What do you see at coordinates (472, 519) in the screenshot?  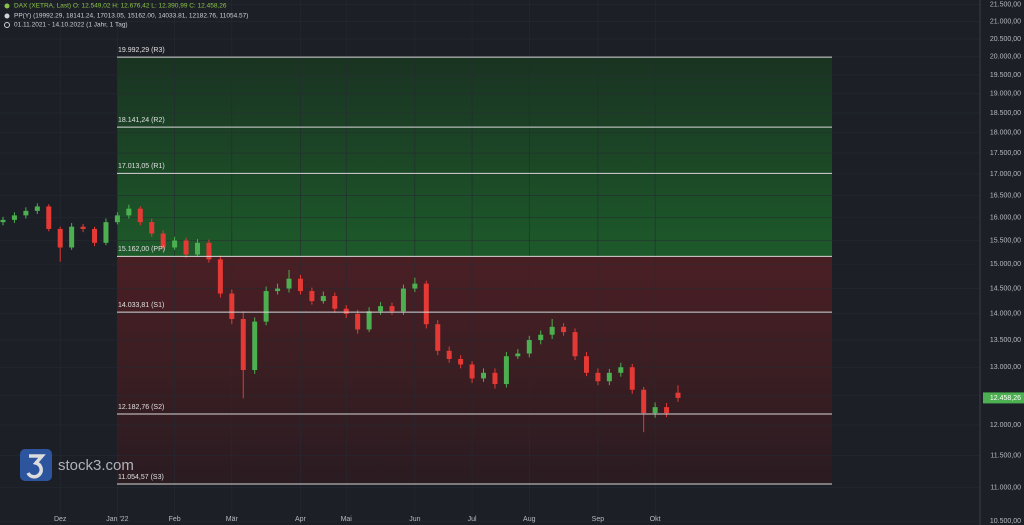 I see `x-tick-label: Jul` at bounding box center [472, 519].